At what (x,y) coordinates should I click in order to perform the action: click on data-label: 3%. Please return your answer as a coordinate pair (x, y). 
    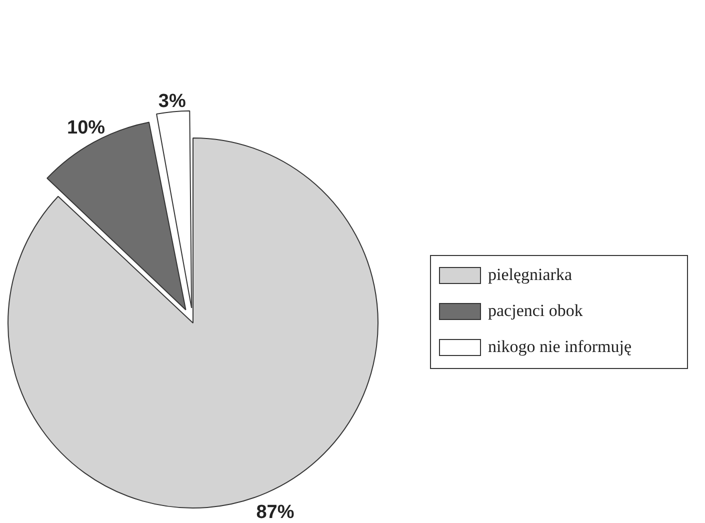
    Looking at the image, I should click on (172, 101).